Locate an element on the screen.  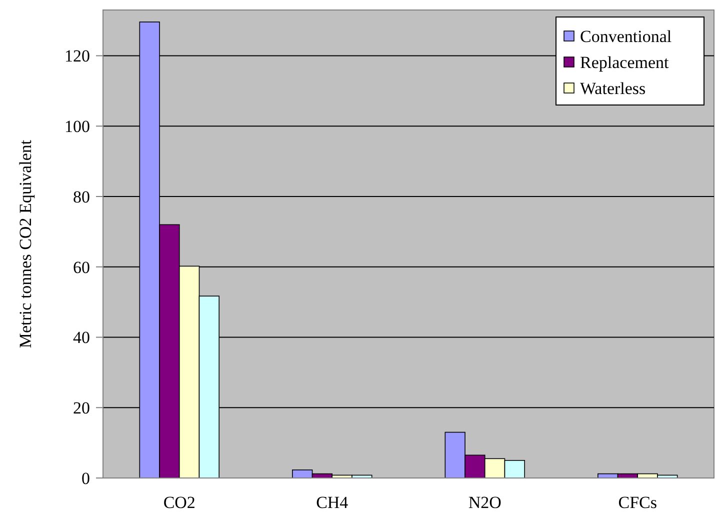
x-tick-label: N2O is located at coordinates (485, 502).